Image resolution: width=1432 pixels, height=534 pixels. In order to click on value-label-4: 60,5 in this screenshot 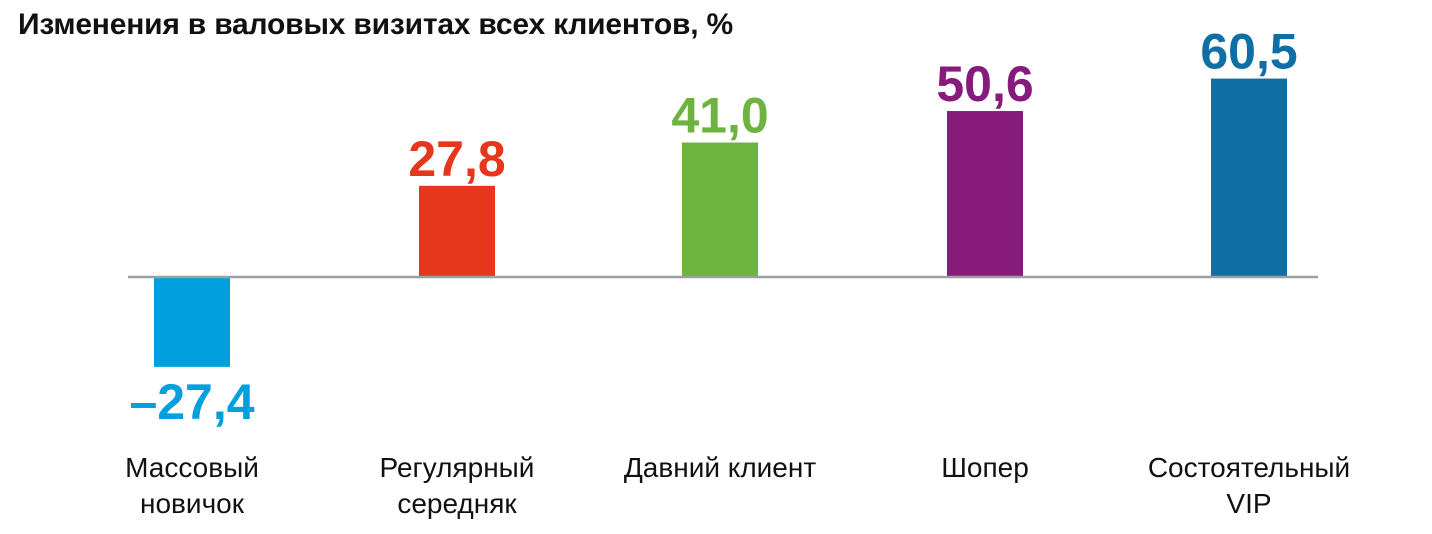, I will do `click(1248, 52)`.